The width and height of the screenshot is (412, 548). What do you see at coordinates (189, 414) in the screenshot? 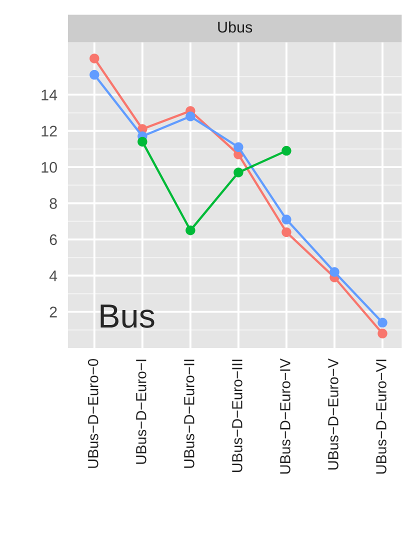
I see `x-tick-label: UBus−D−Euro−II` at bounding box center [189, 414].